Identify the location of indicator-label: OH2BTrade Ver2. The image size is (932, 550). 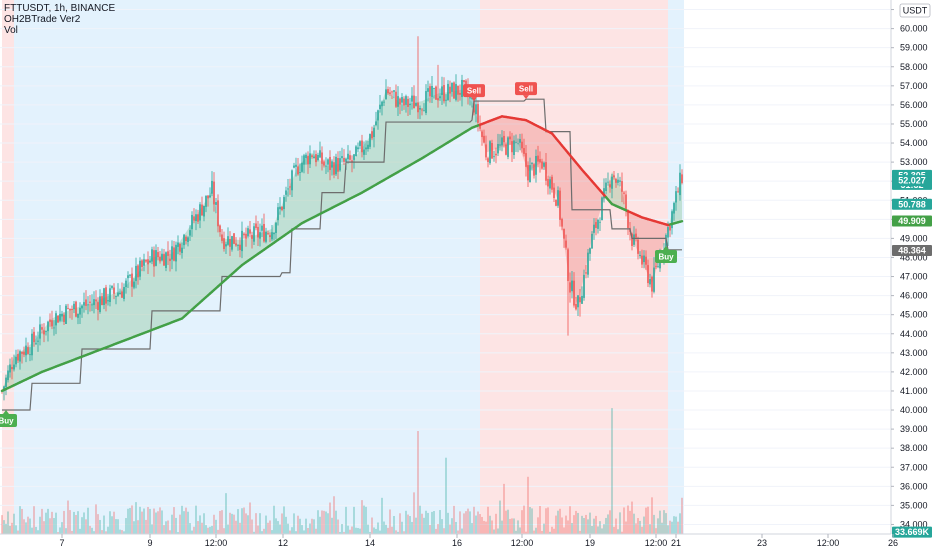
(42, 19).